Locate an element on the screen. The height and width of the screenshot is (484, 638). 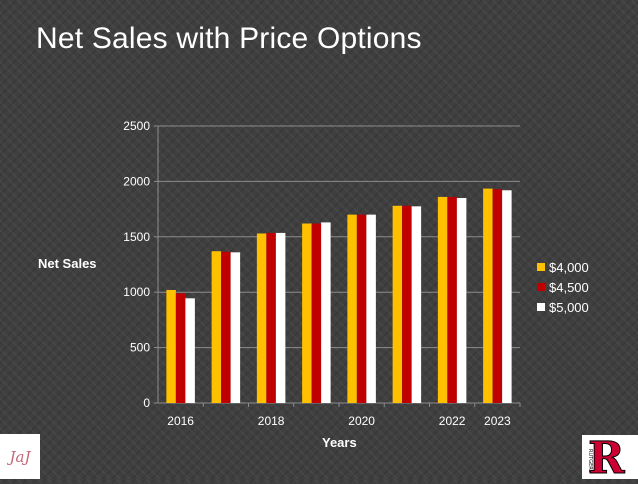
x-tick-label-2018: 2018 is located at coordinates (271, 421).